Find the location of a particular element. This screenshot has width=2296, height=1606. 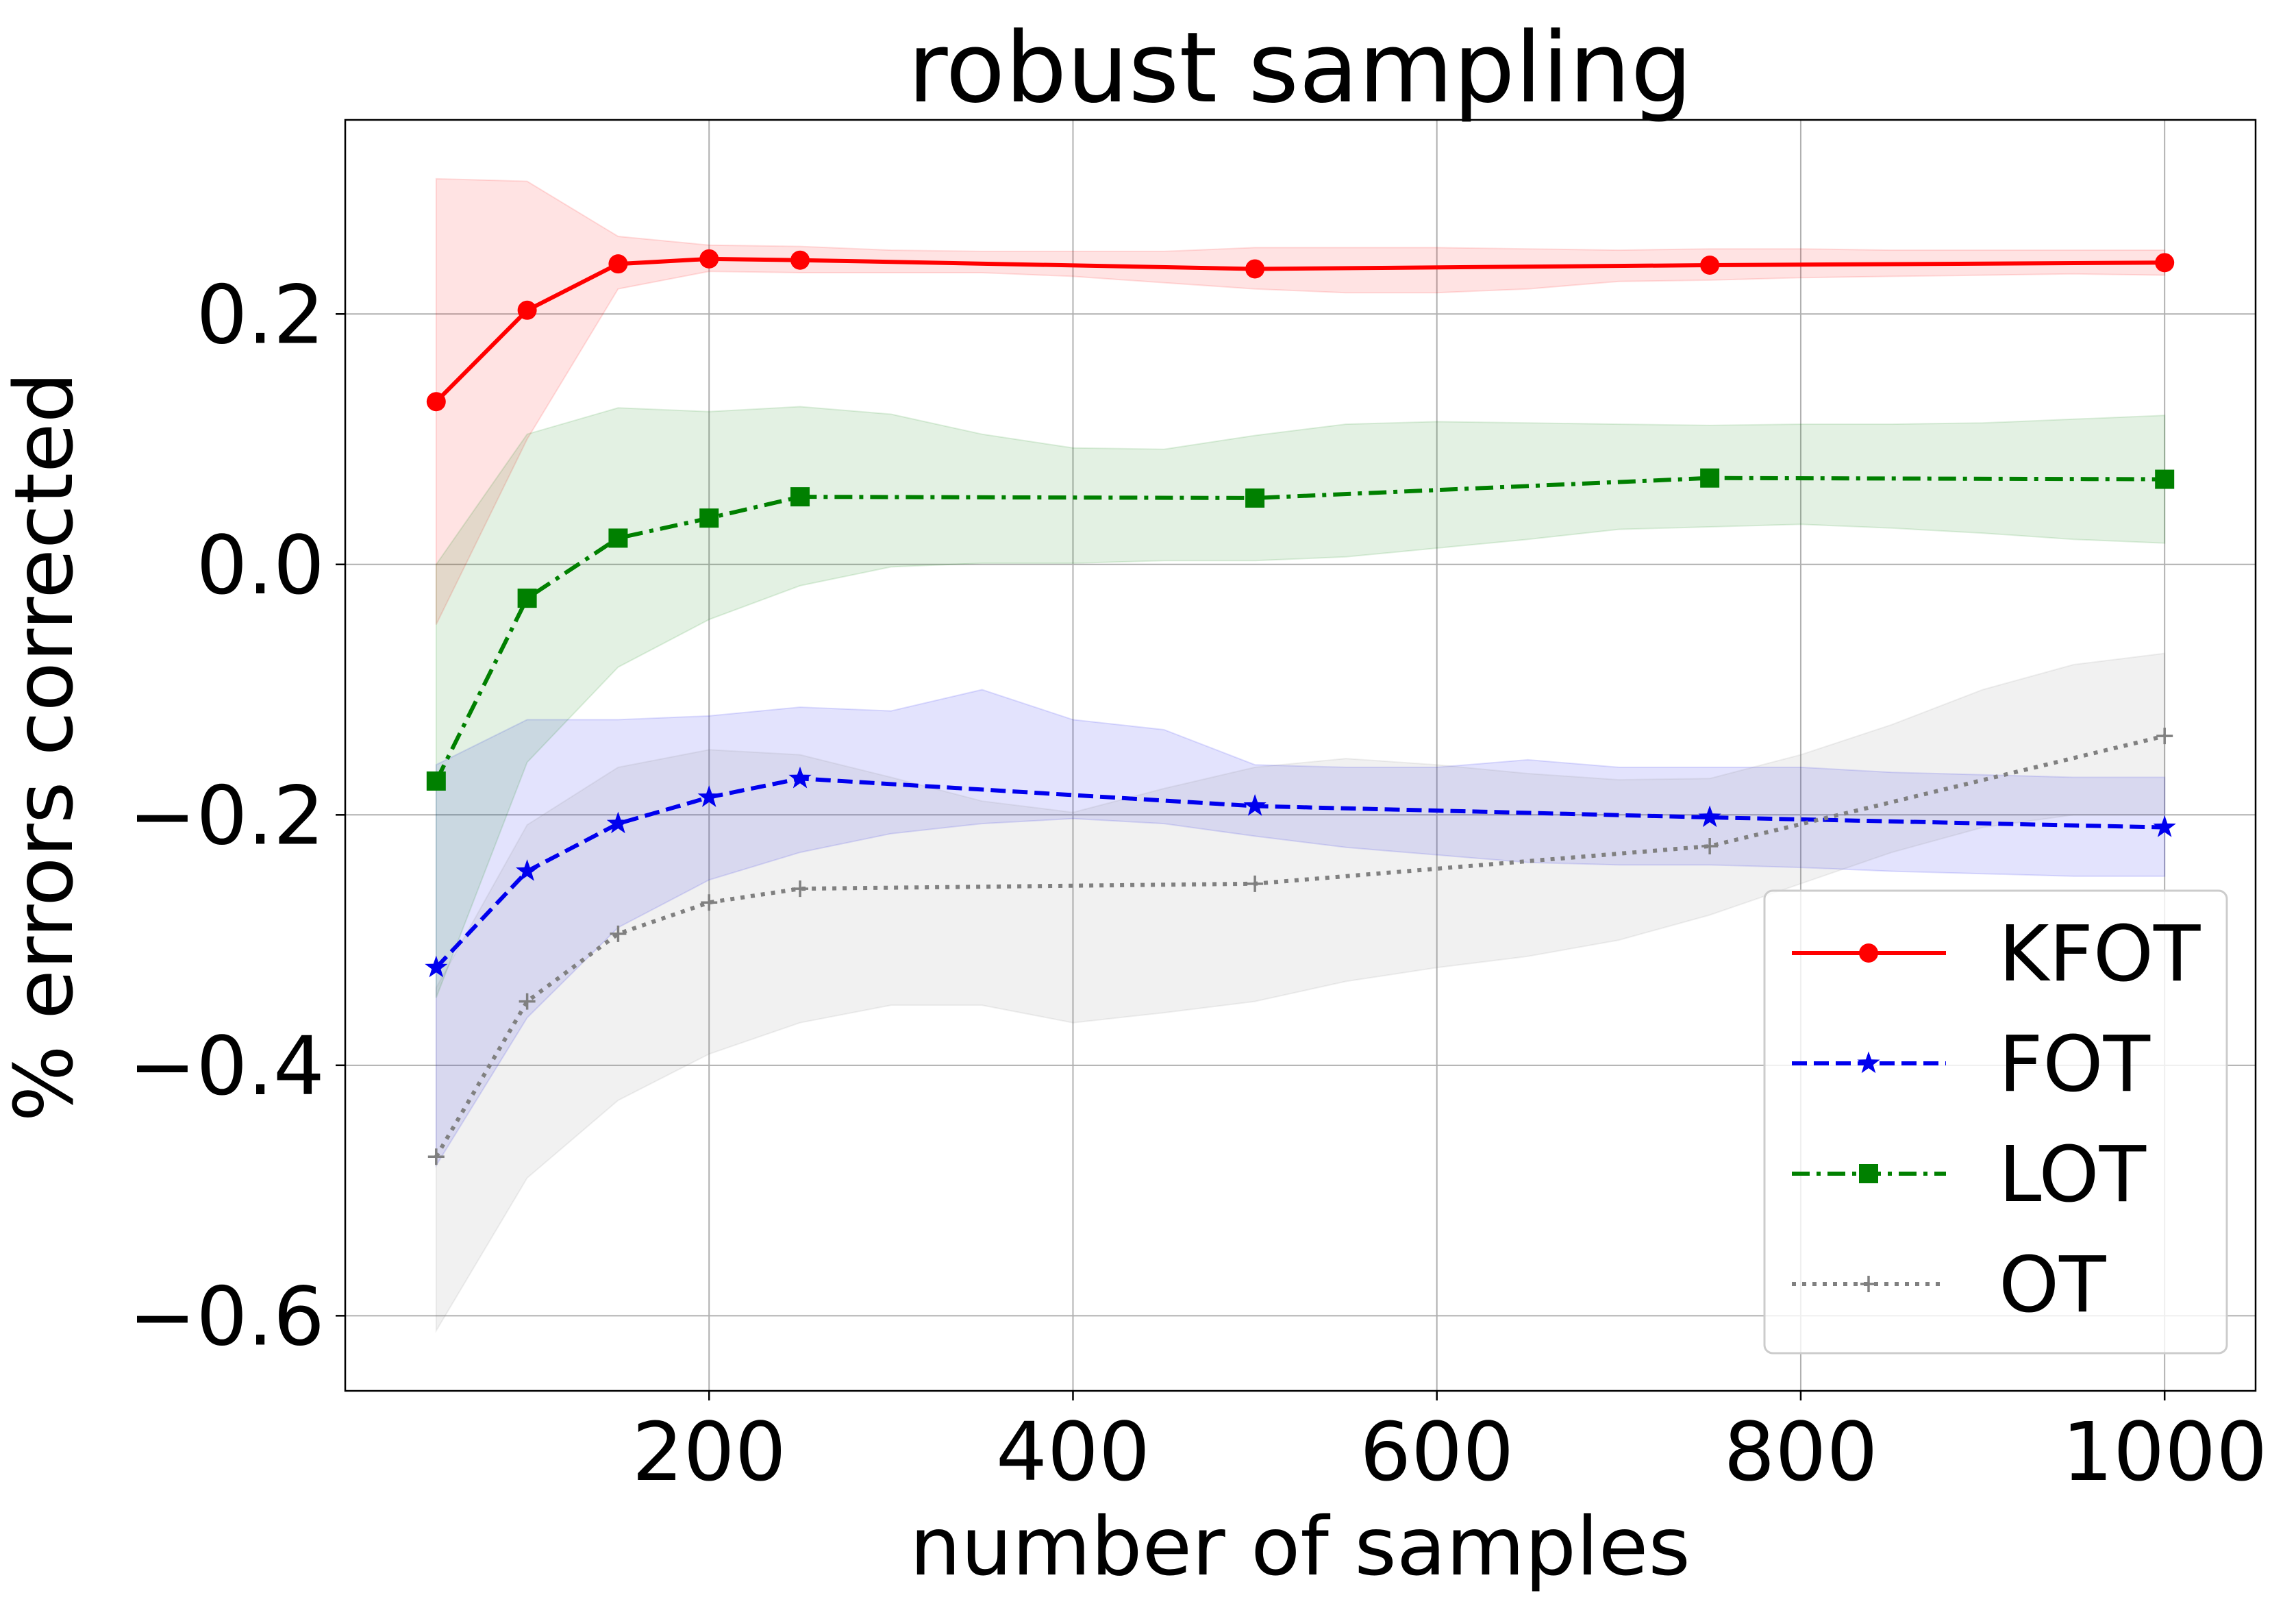

legend-item: FOT is located at coordinates (1971, 1064).